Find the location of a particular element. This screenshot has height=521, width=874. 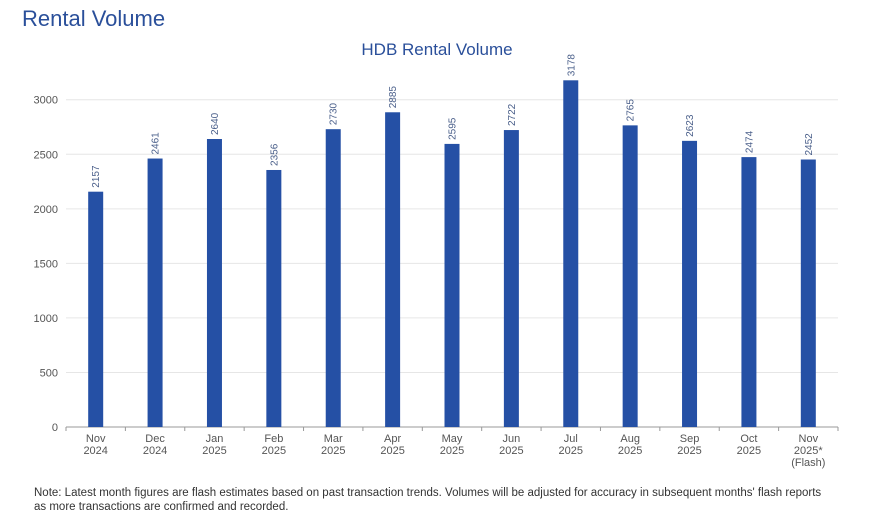

data-label: 2461 is located at coordinates (156, 143).